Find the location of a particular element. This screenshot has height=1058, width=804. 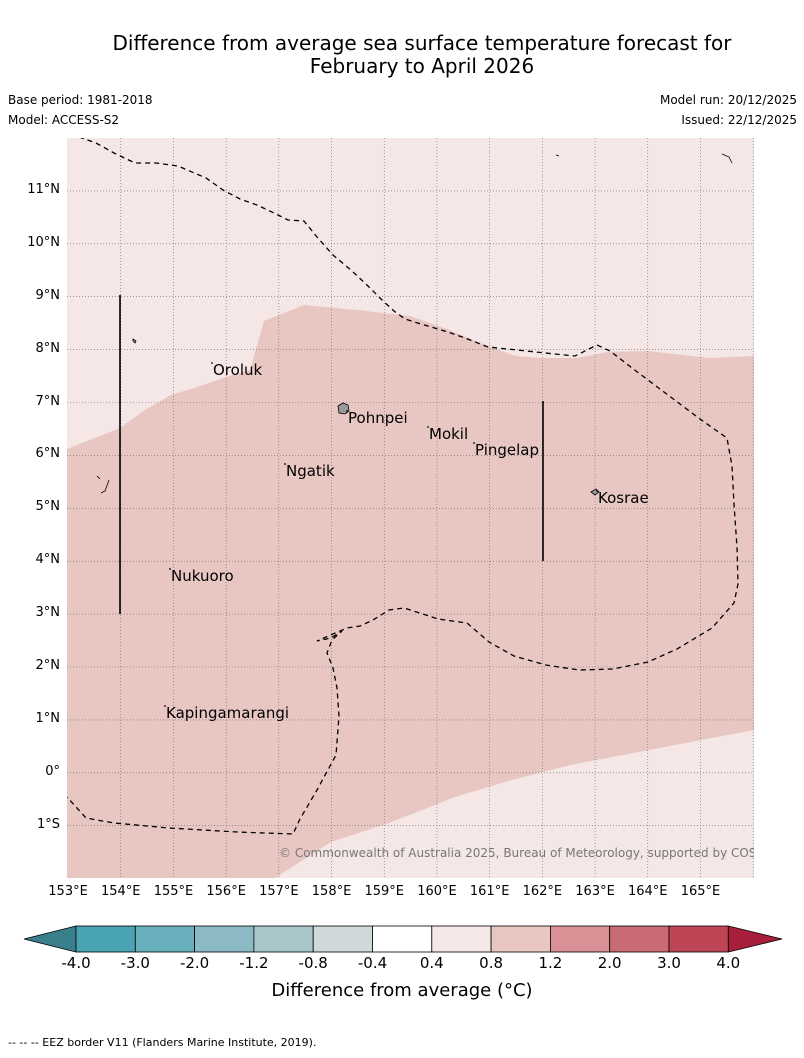

colorbar-tick-label: -4.0 is located at coordinates (76, 963).